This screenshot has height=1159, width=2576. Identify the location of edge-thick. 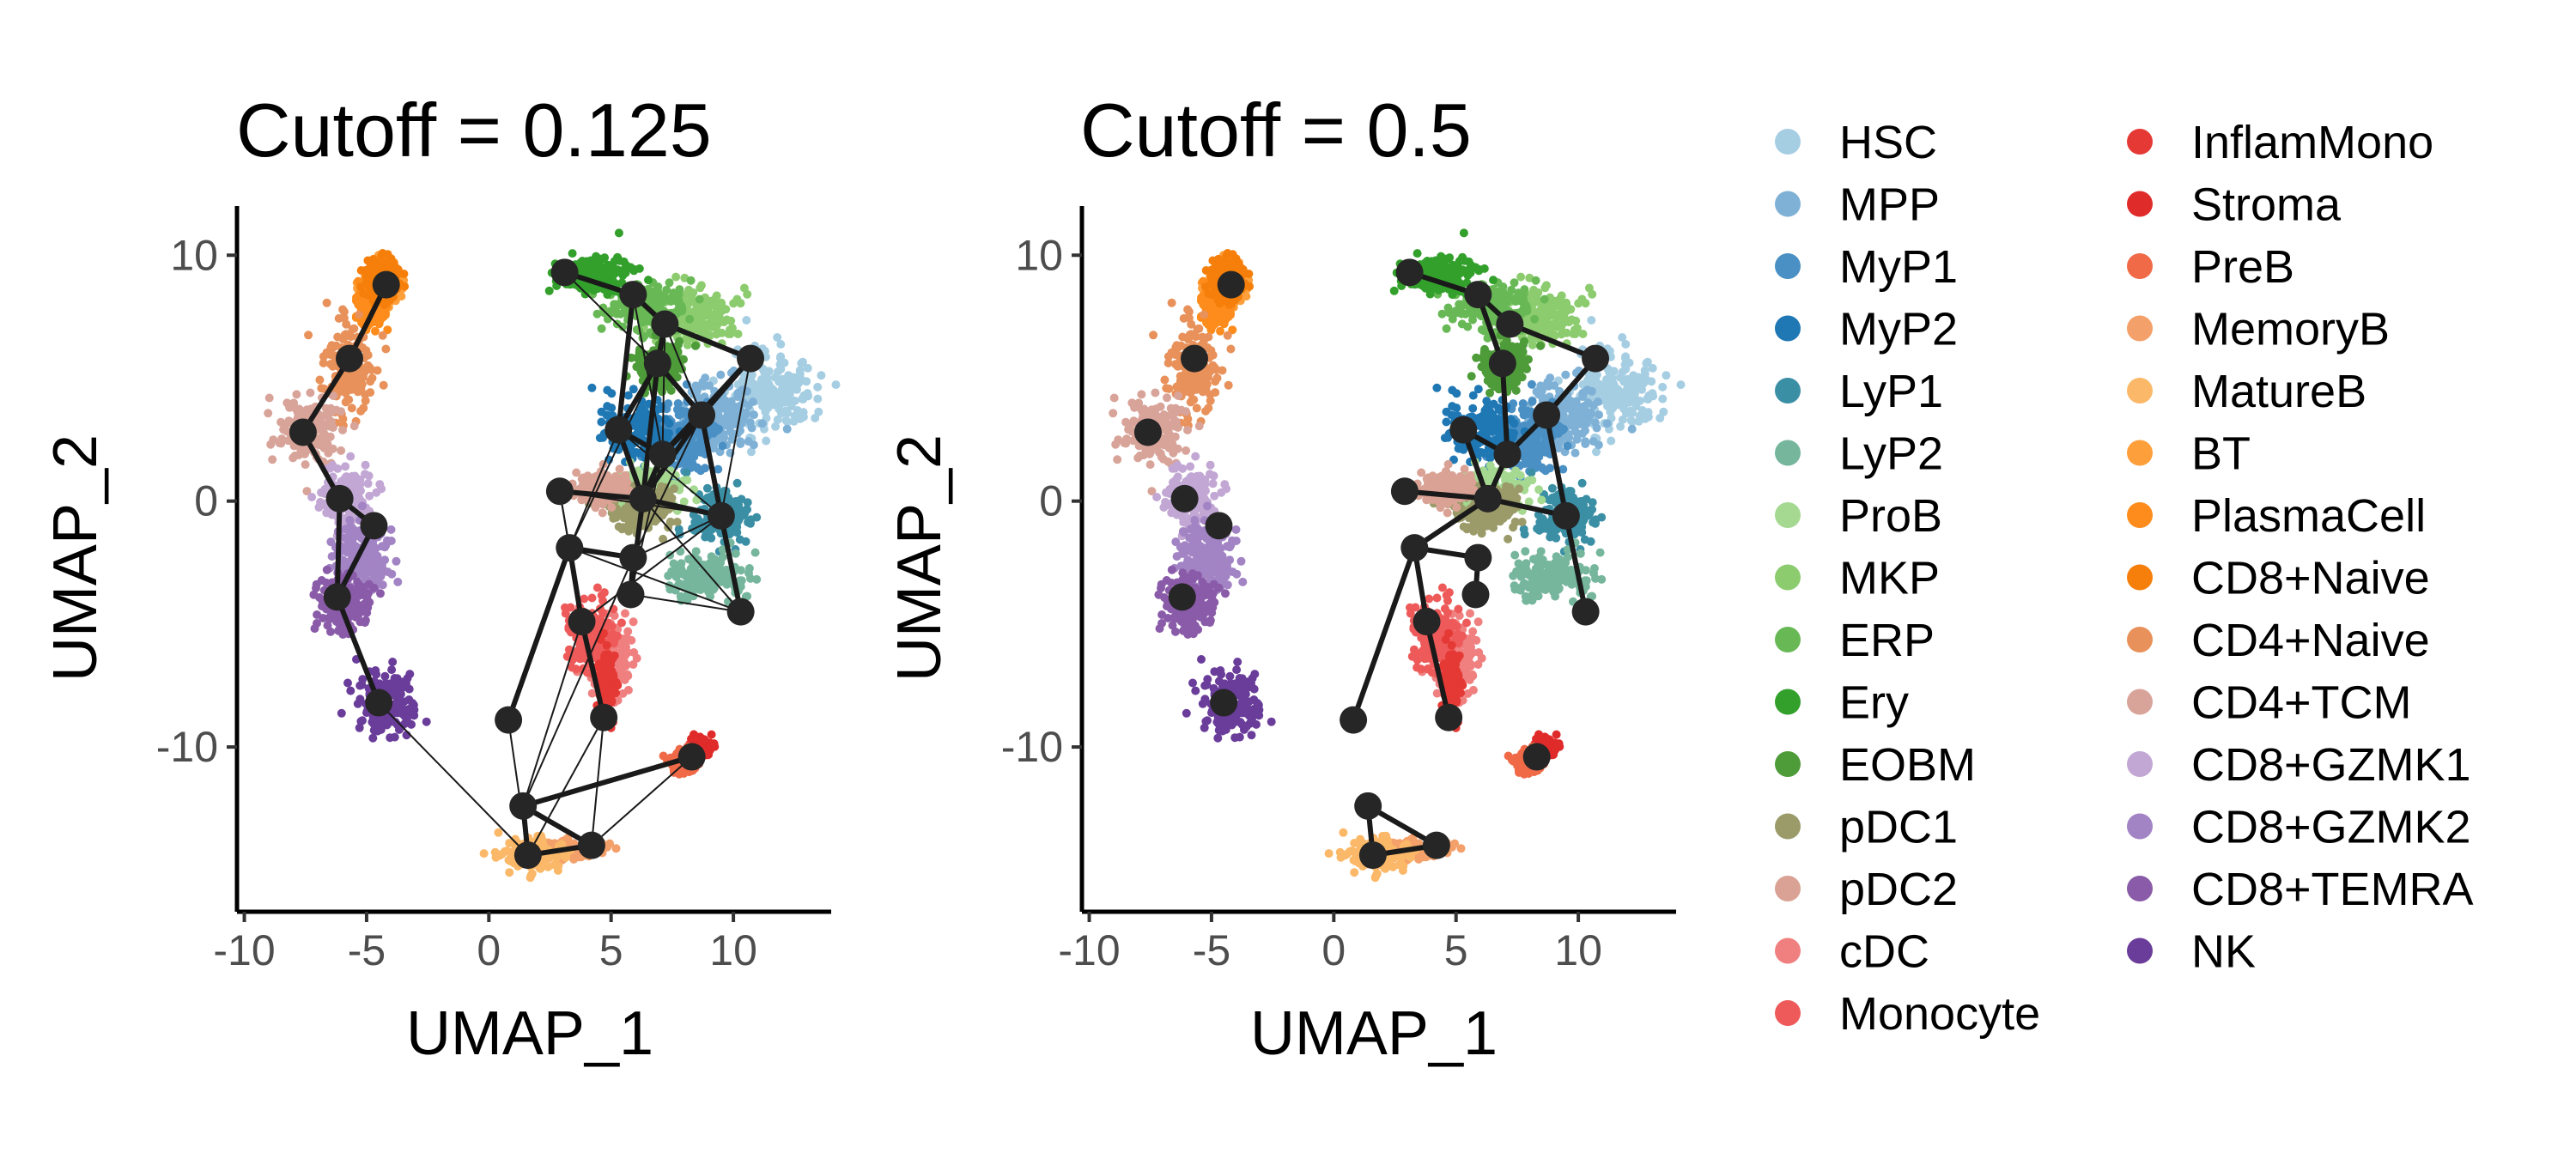
(338, 548).